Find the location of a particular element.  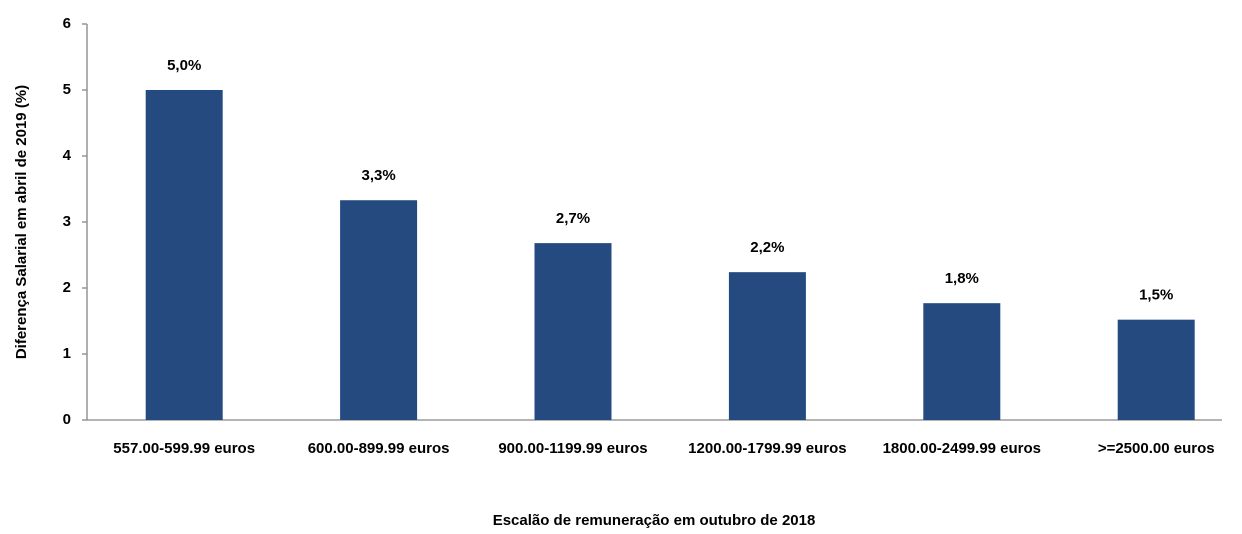

x-tick-label: 600.00-899.99 euros is located at coordinates (379, 448).